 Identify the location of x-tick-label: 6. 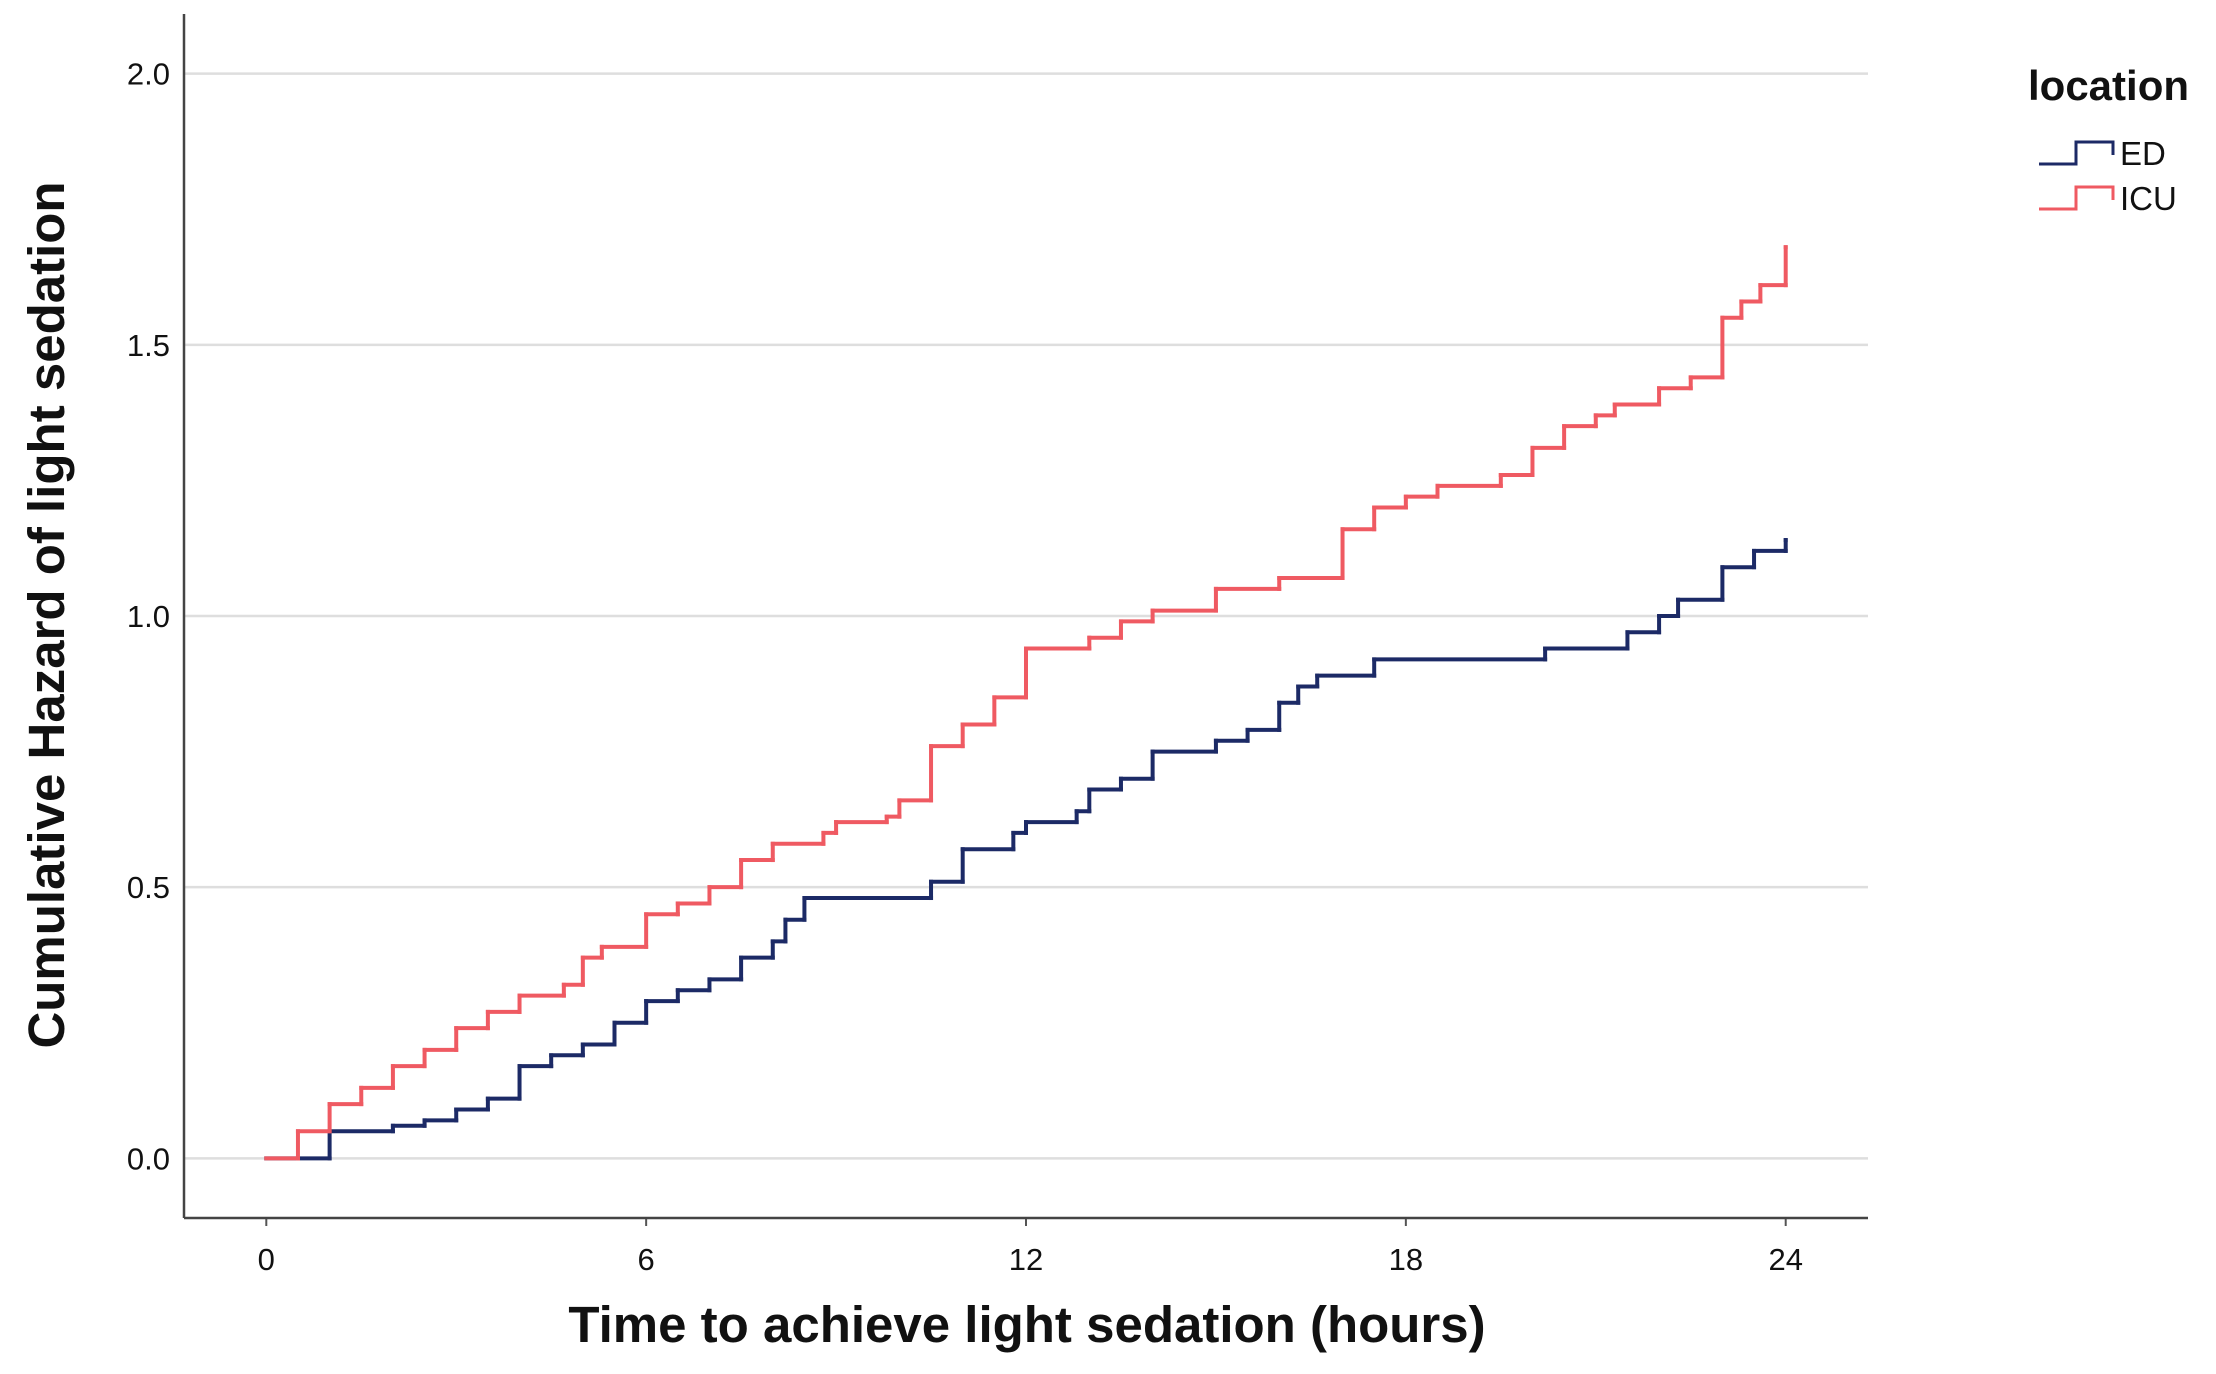
(646, 1259).